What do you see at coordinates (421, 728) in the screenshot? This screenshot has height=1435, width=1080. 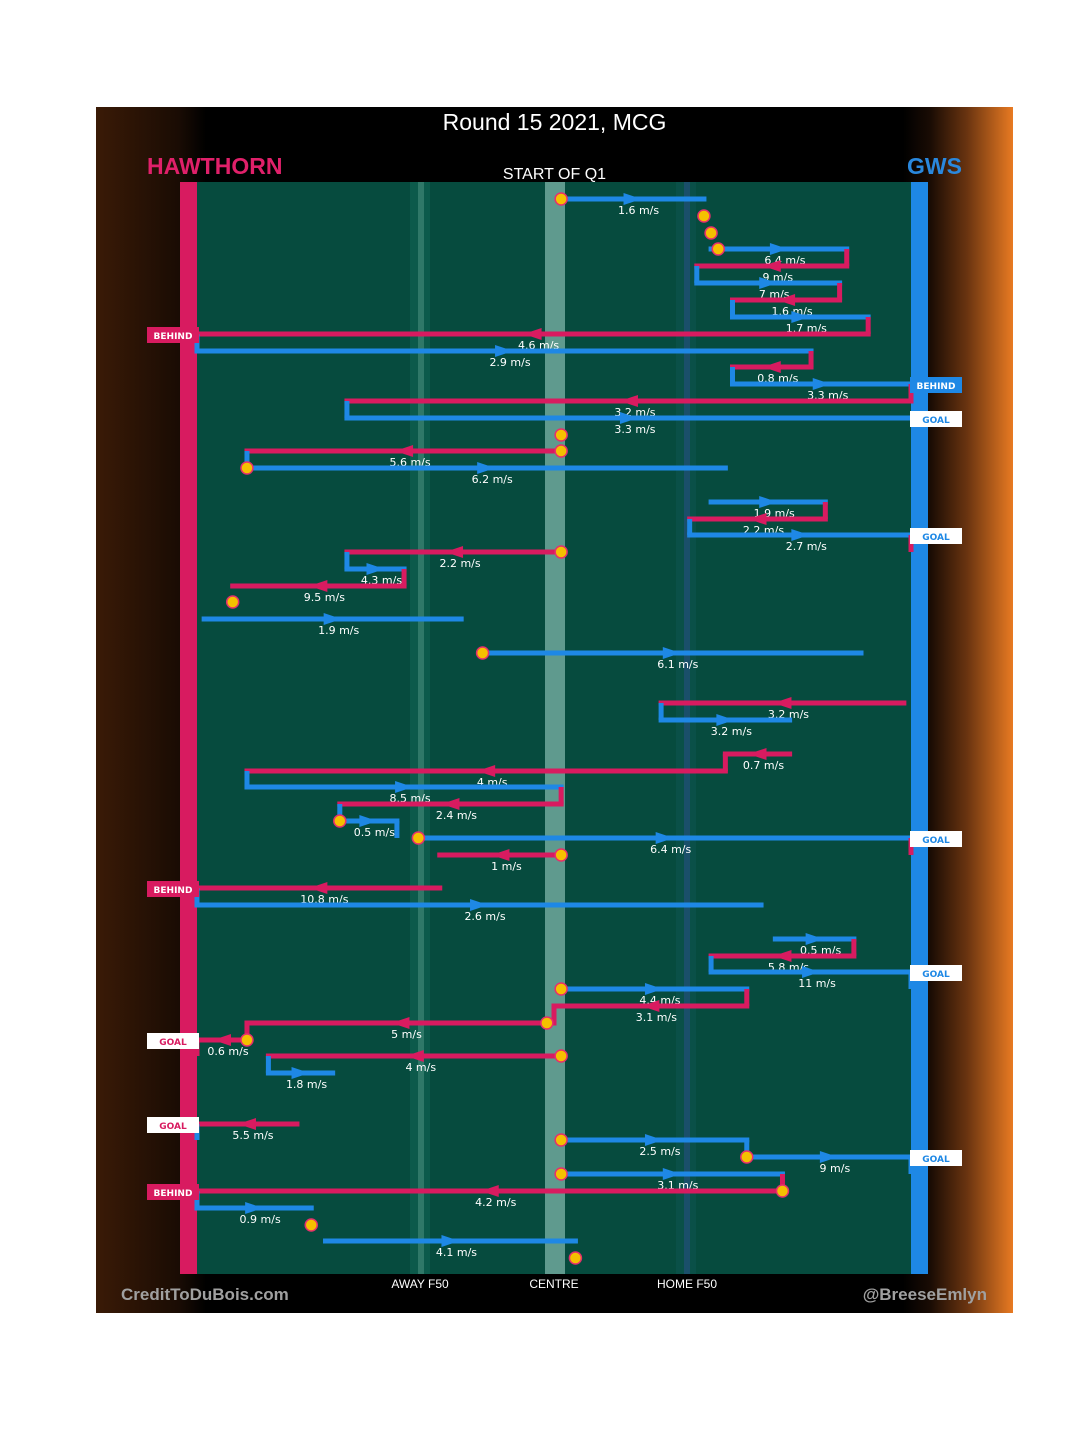 I see `away-f50-line` at bounding box center [421, 728].